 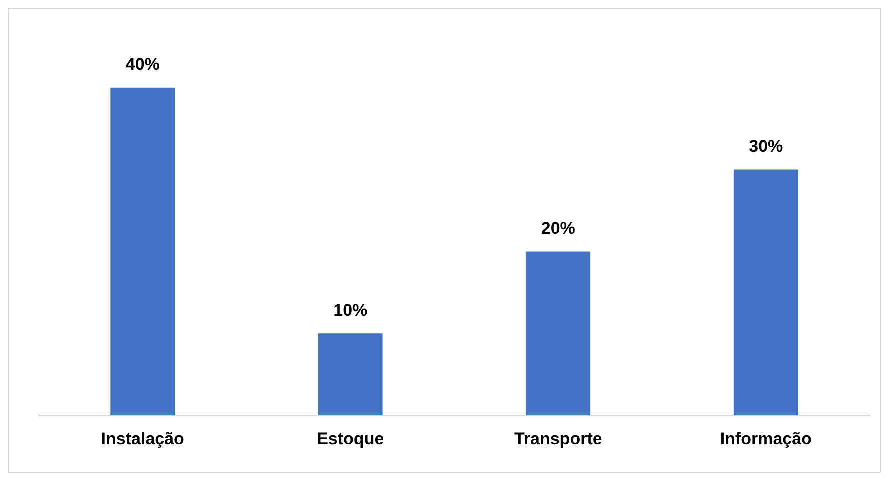 What do you see at coordinates (351, 310) in the screenshot?
I see `data-label: 10%` at bounding box center [351, 310].